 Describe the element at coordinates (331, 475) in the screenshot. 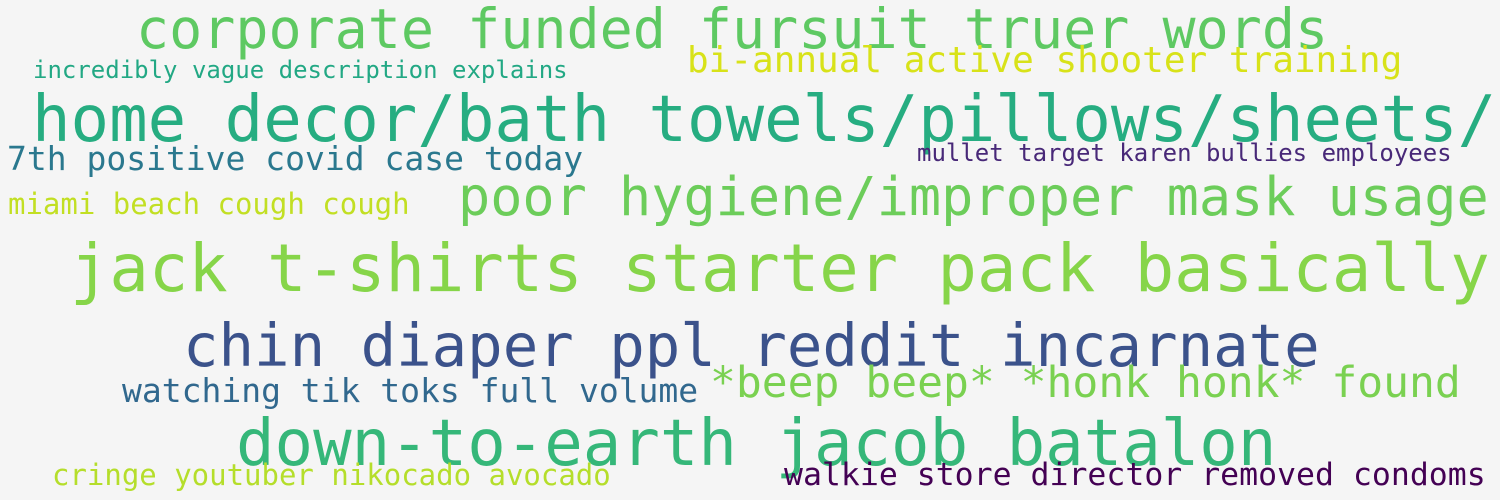

I see `word-cringe-youtuber: cringe youtuber nikocado avocado` at that location.